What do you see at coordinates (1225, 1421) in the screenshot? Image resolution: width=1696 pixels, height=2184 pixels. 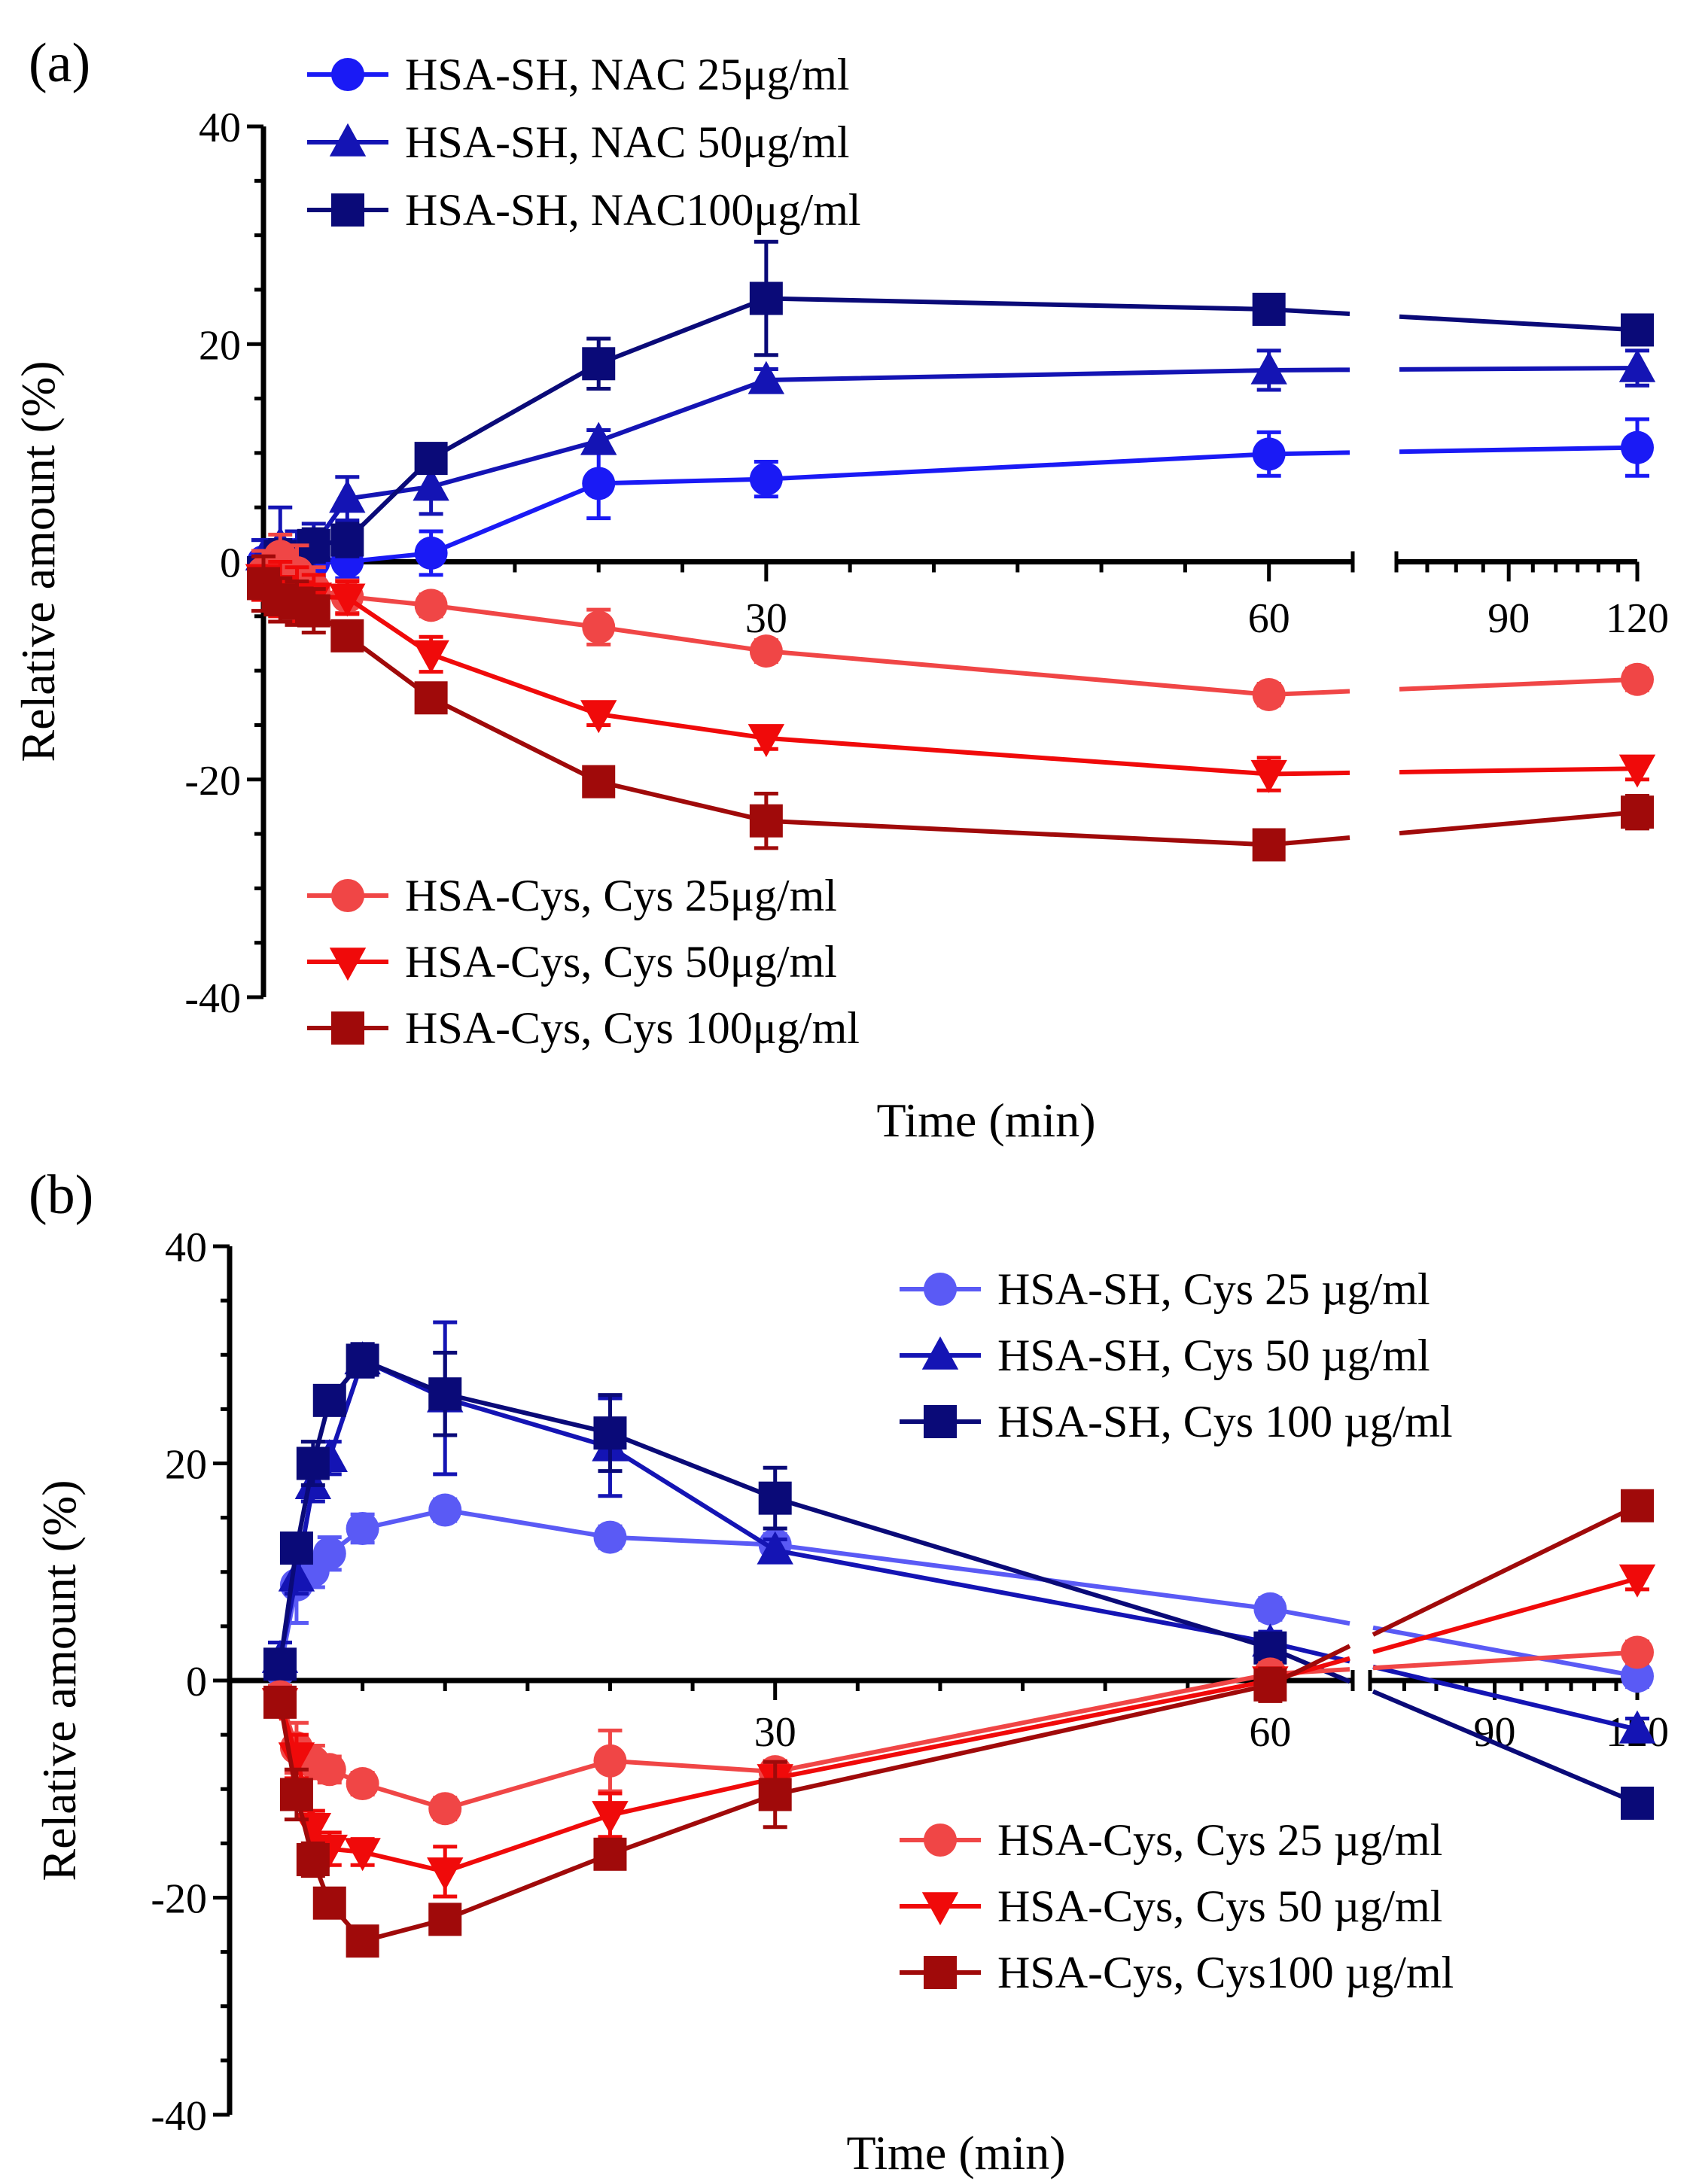 I see `legend-label: HSA-SH, Cys 100 µg/ml` at bounding box center [1225, 1421].